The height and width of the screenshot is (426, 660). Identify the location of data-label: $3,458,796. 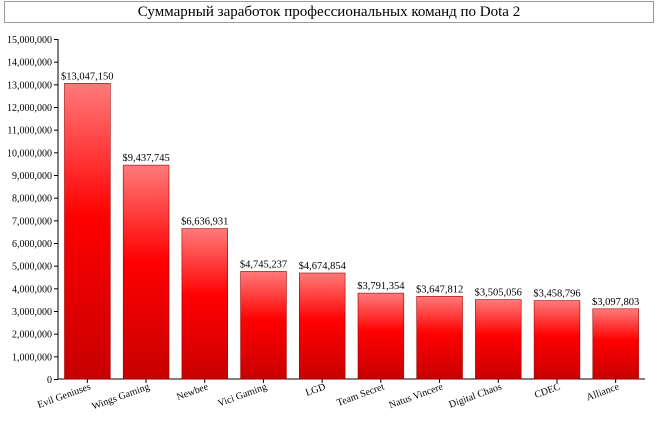
(556, 294).